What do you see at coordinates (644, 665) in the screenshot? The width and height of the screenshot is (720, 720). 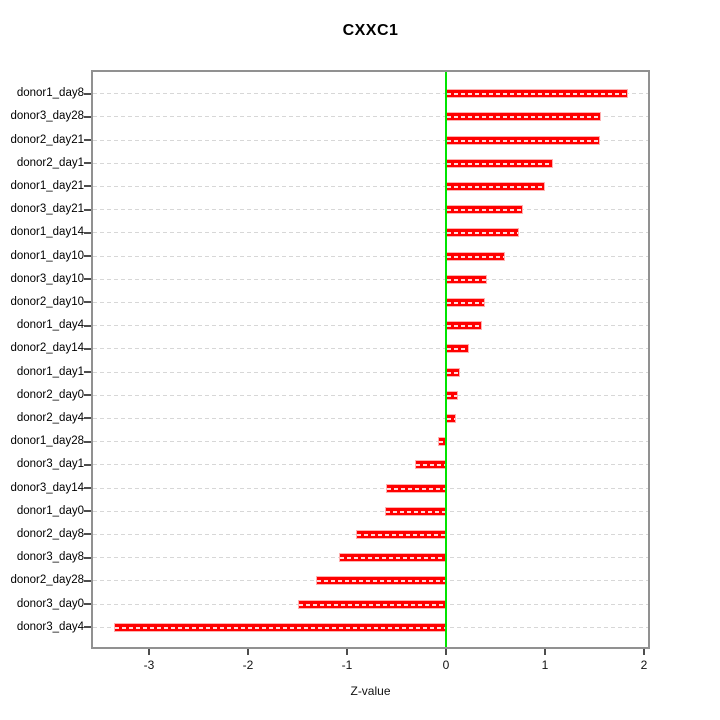 I see `x-axis-tick-label: 2` at bounding box center [644, 665].